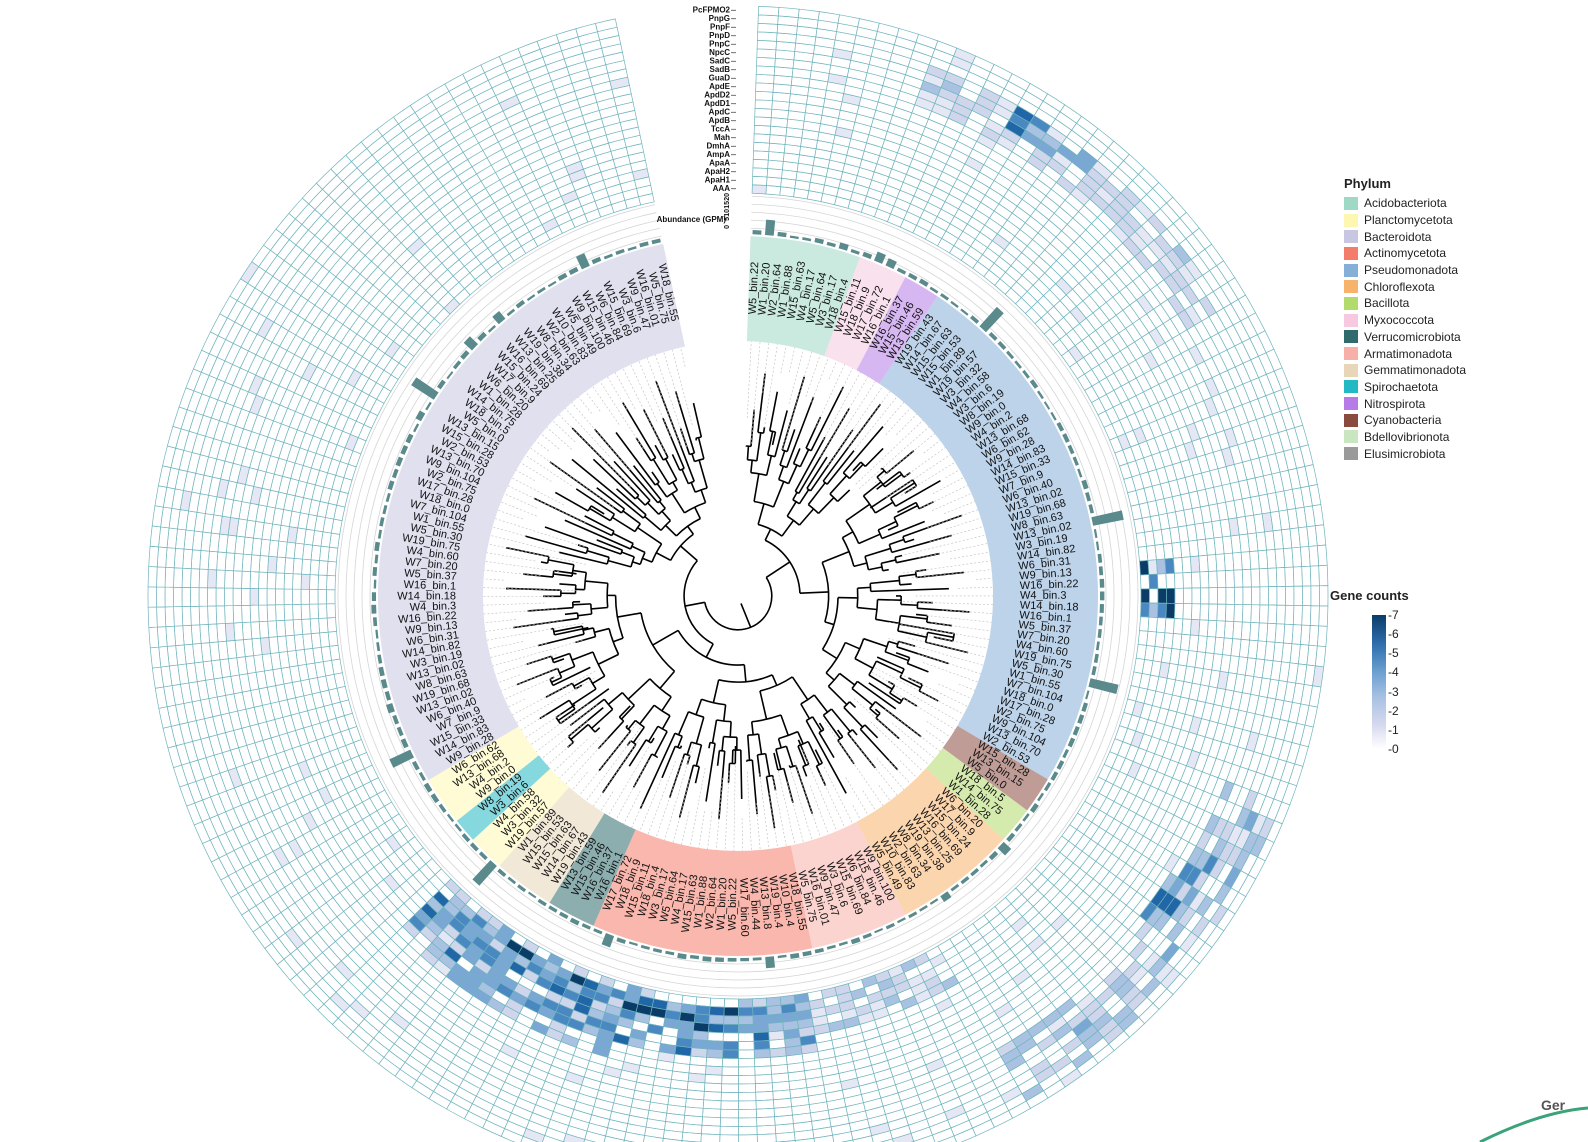 This screenshot has height=1142, width=1588. What do you see at coordinates (531, 512) in the screenshot?
I see `phylum-band` at bounding box center [531, 512].